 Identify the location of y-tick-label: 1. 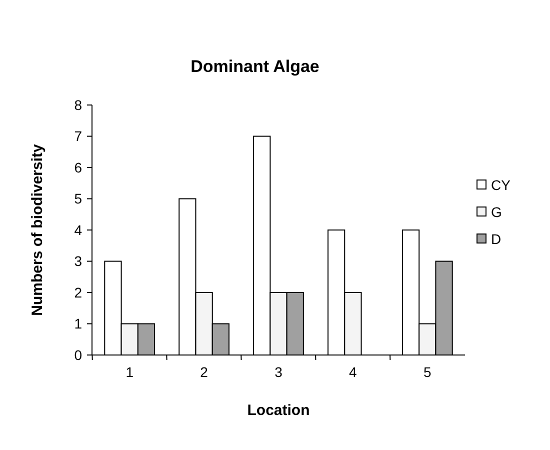
(78, 324).